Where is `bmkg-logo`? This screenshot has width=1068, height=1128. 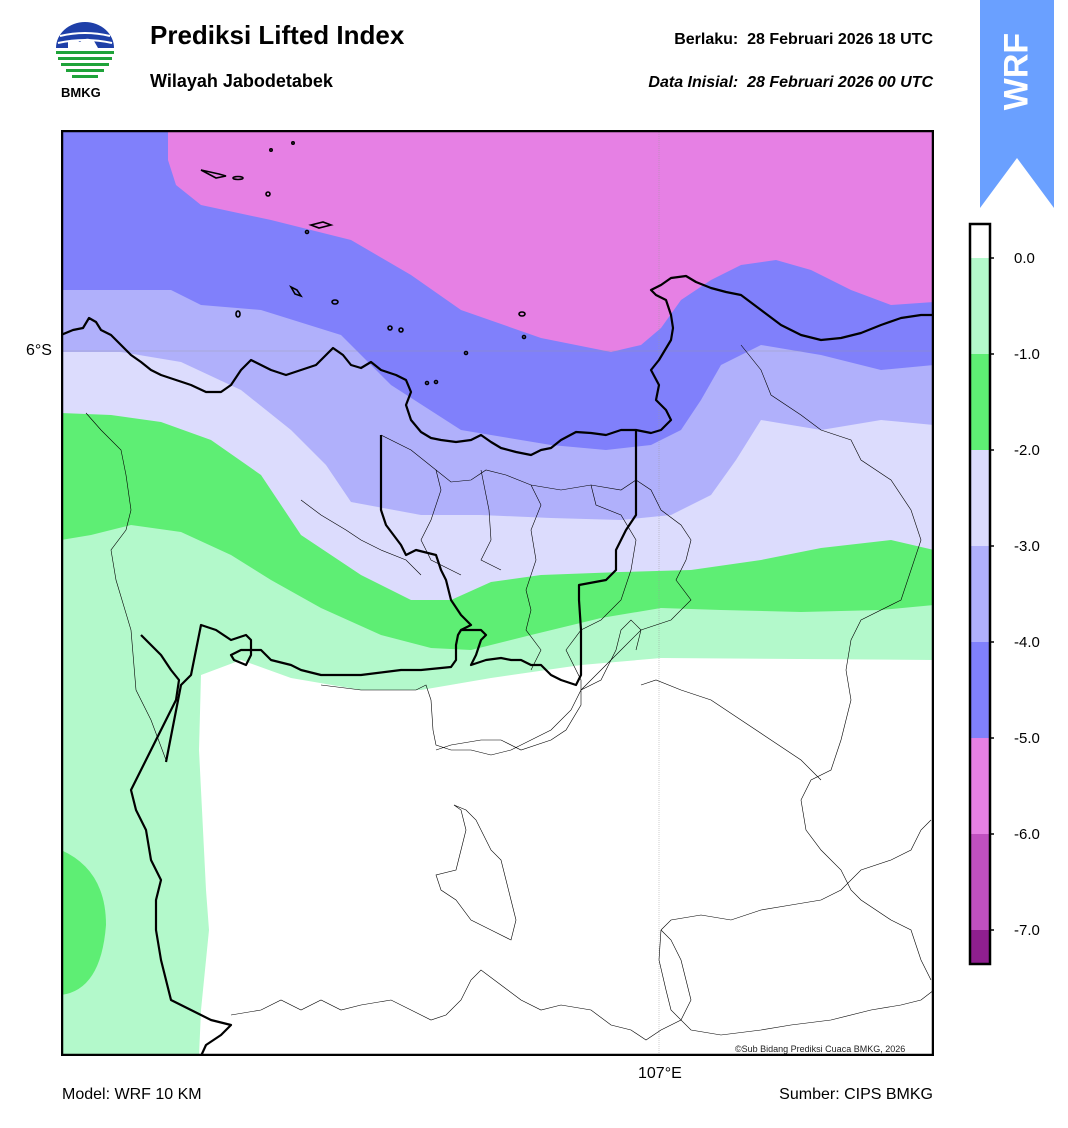
bmkg-logo is located at coordinates (85, 53).